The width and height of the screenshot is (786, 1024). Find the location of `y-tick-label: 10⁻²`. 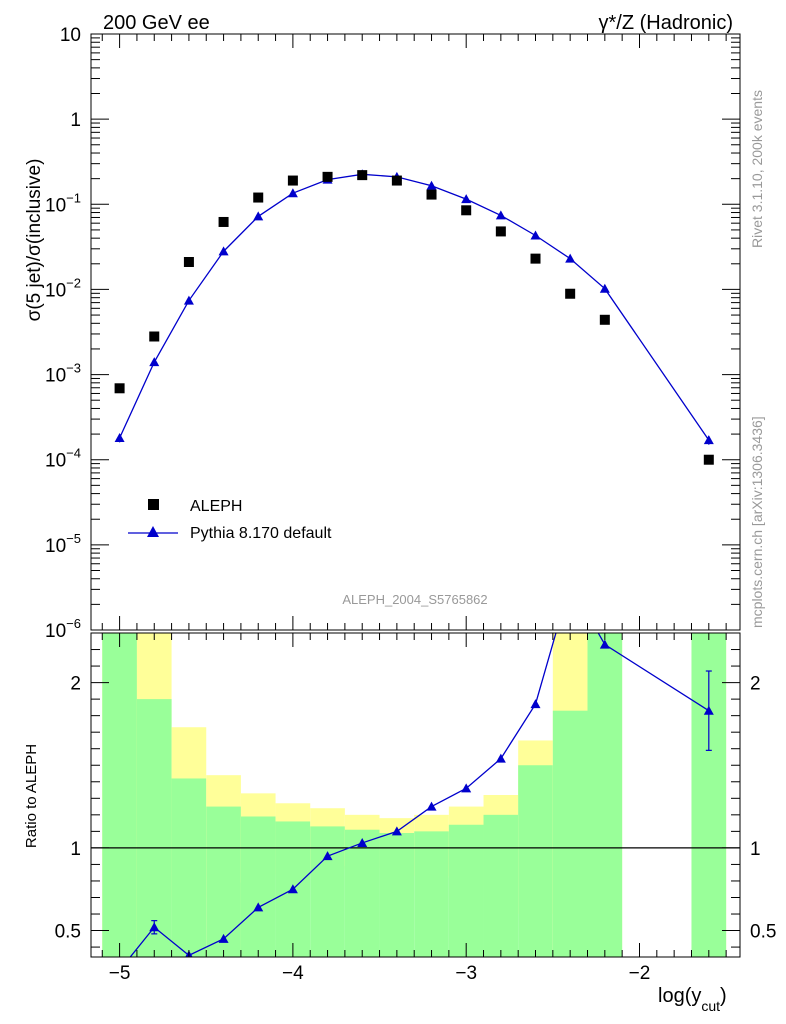

y-tick-label: 10⁻² is located at coordinates (63, 288).